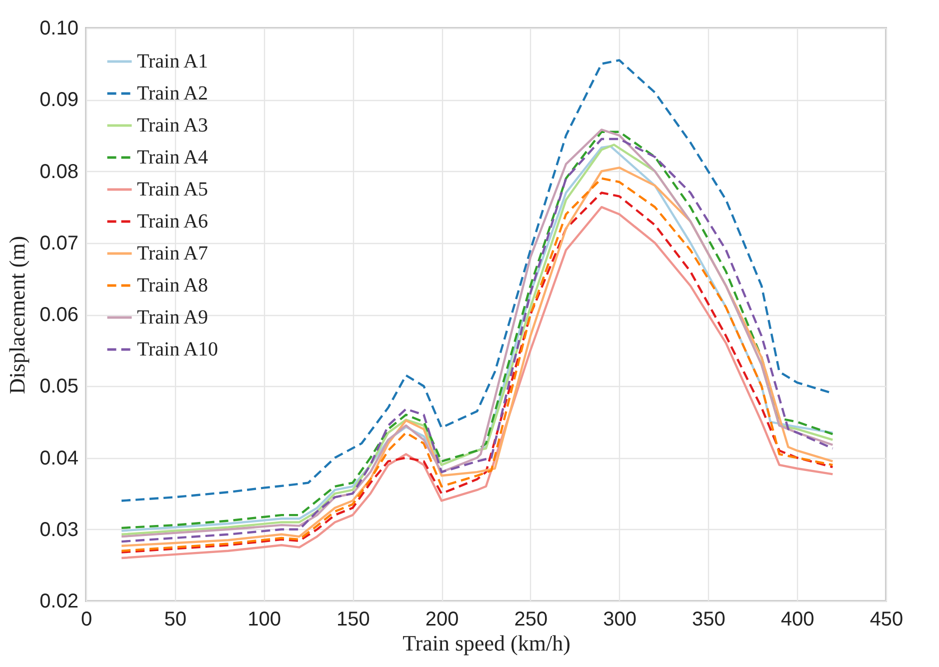 The width and height of the screenshot is (939, 667). What do you see at coordinates (172, 189) in the screenshot?
I see `legend-label: Train A5` at bounding box center [172, 189].